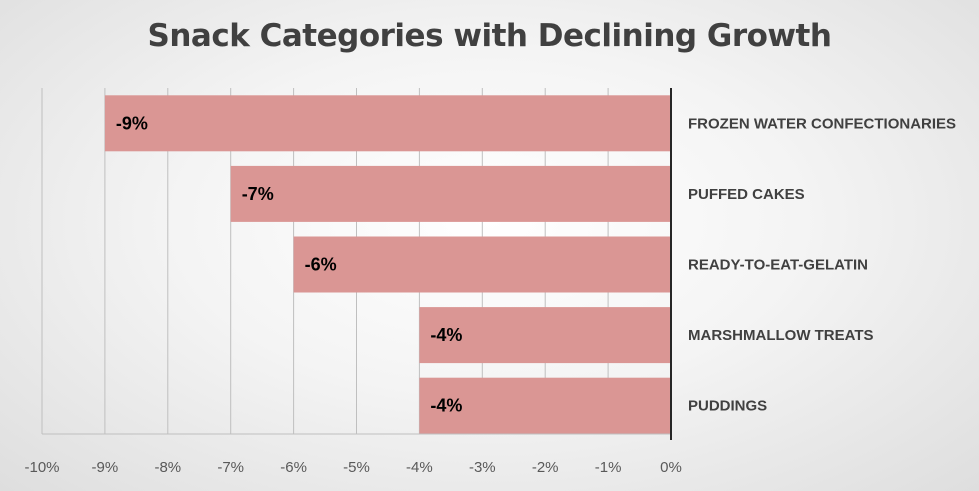  I want to click on x-tick-label: -9%, so click(105, 467).